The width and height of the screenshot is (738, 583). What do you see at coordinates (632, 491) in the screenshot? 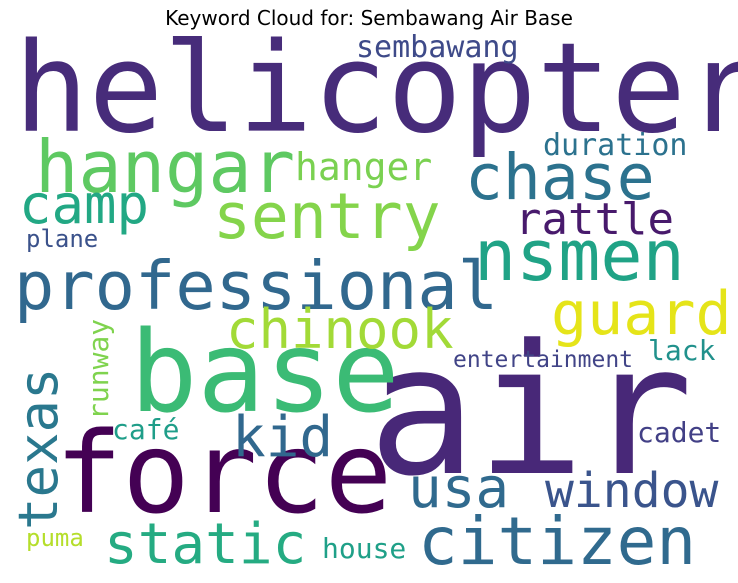
I see `word-window: window` at bounding box center [632, 491].